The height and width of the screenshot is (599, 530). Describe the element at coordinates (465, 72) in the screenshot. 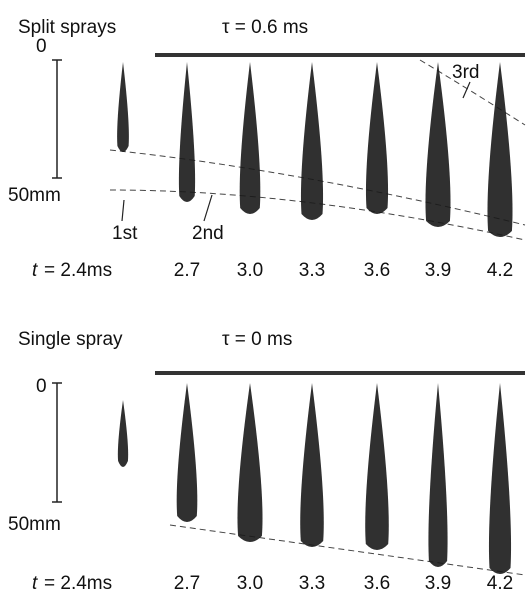

I see `annotation: 3rd` at that location.